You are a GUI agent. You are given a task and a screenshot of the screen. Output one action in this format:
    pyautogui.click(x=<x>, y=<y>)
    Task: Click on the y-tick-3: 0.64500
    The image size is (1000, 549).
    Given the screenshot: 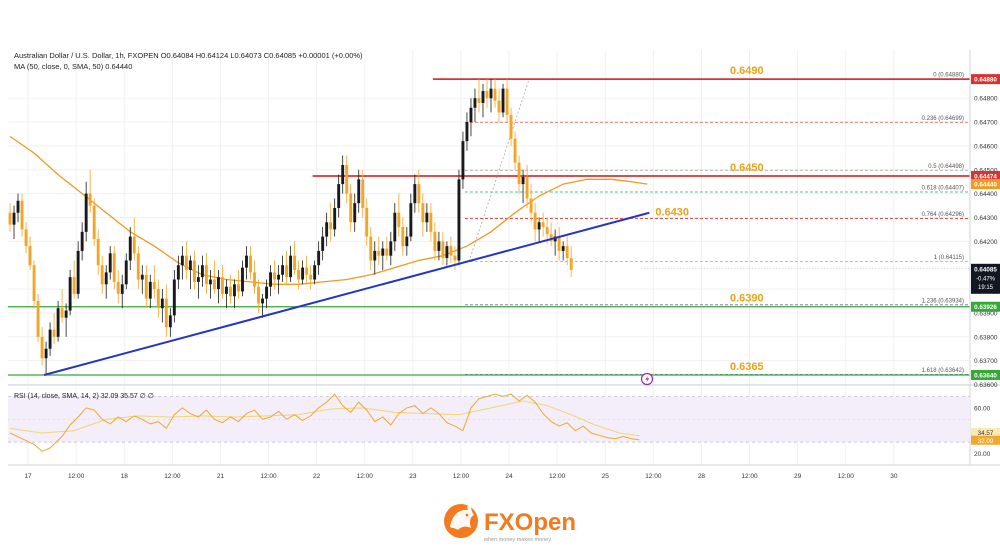 What is the action you would take?
    pyautogui.click(x=986, y=170)
    